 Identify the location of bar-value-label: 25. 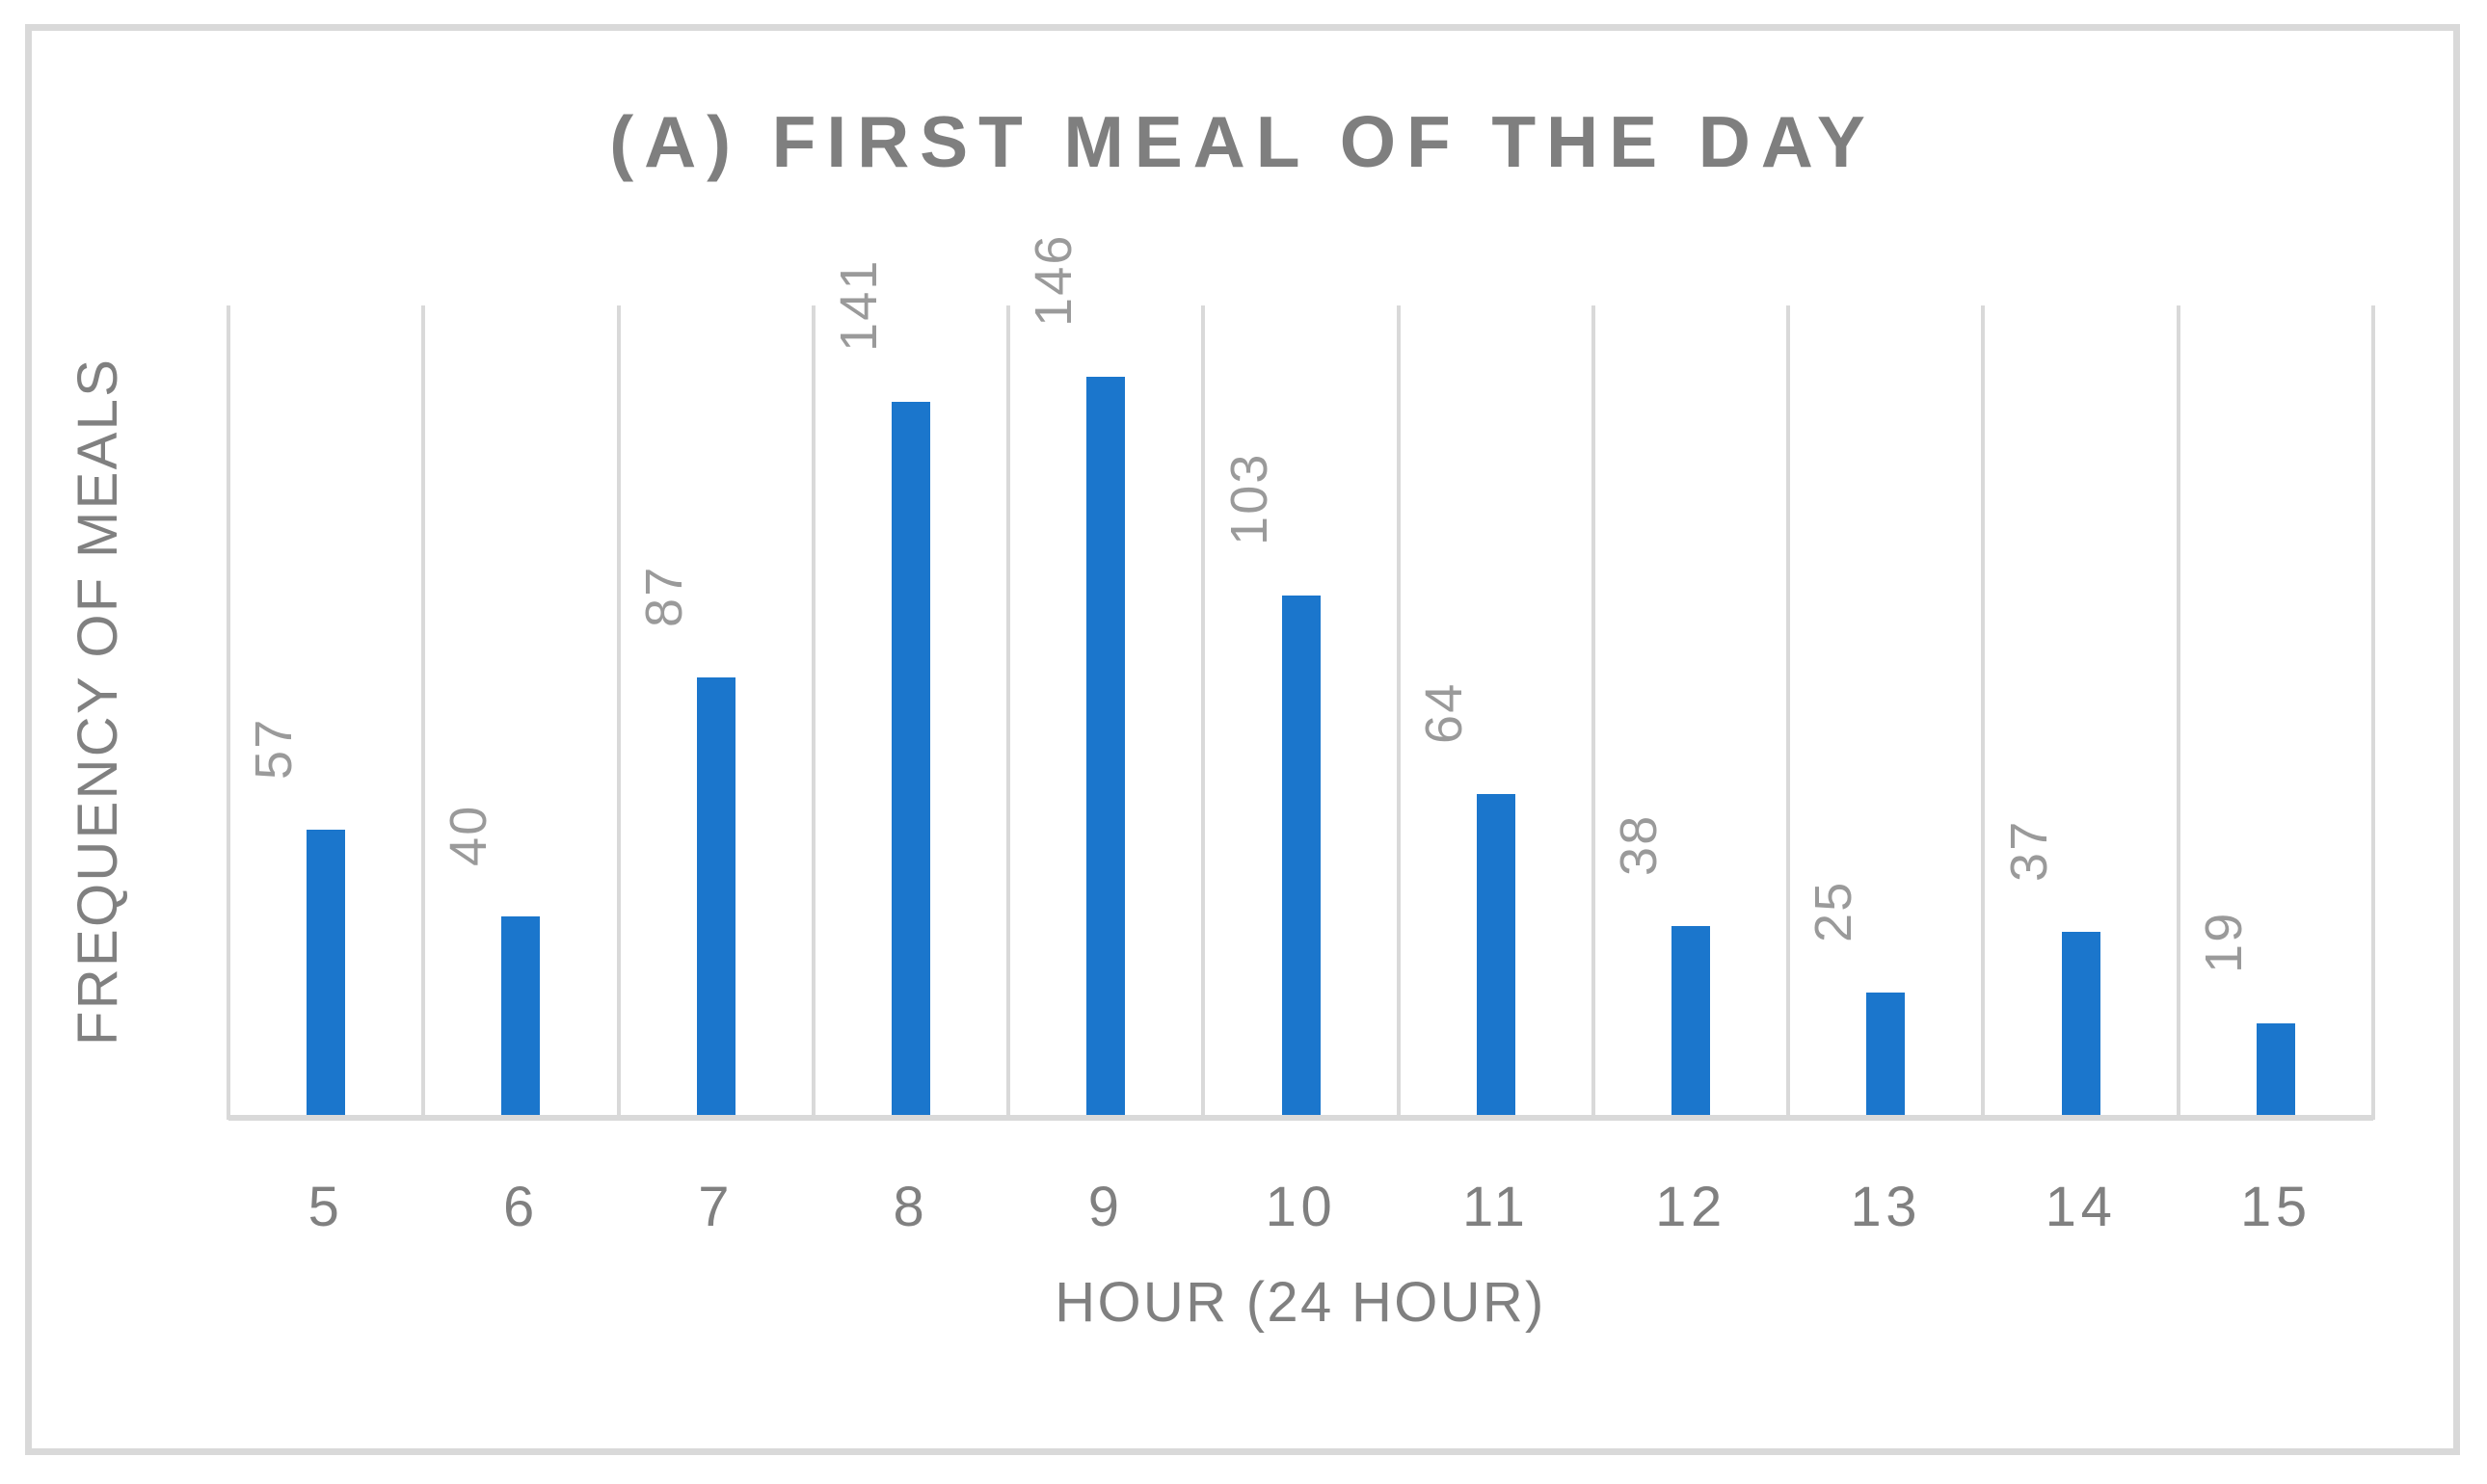
(1834, 911).